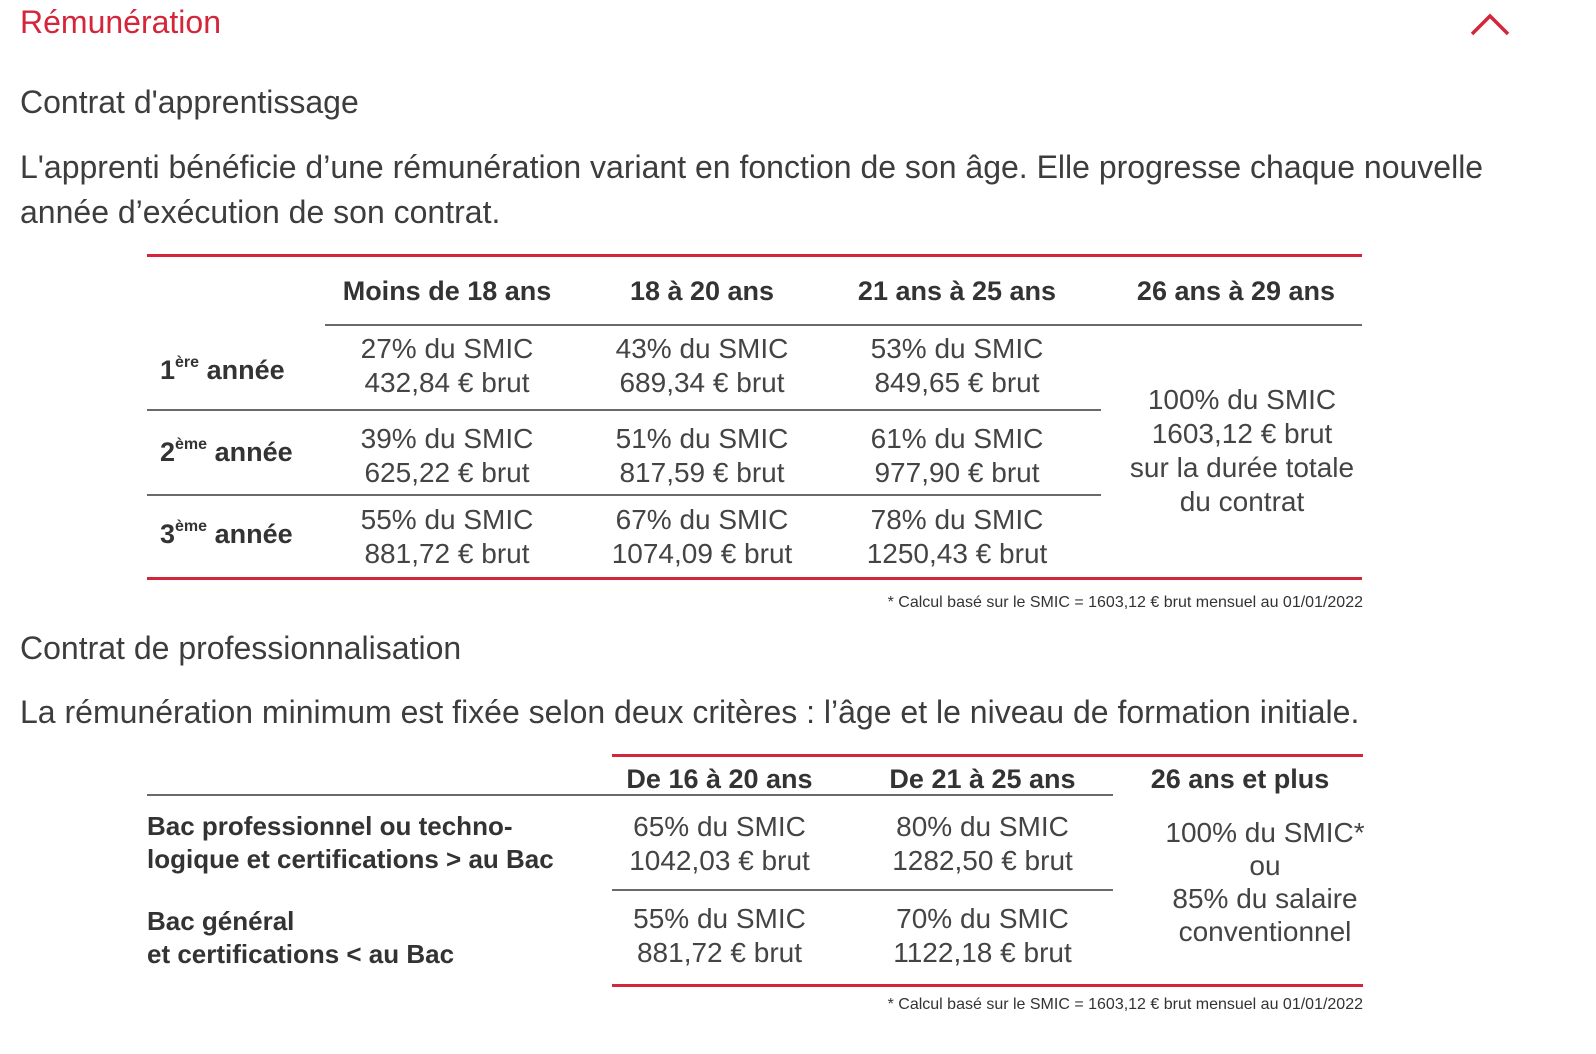  Describe the element at coordinates (957, 536) in the screenshot. I see `table-cell: 78% du SMIC 1250,43 € brut` at that location.